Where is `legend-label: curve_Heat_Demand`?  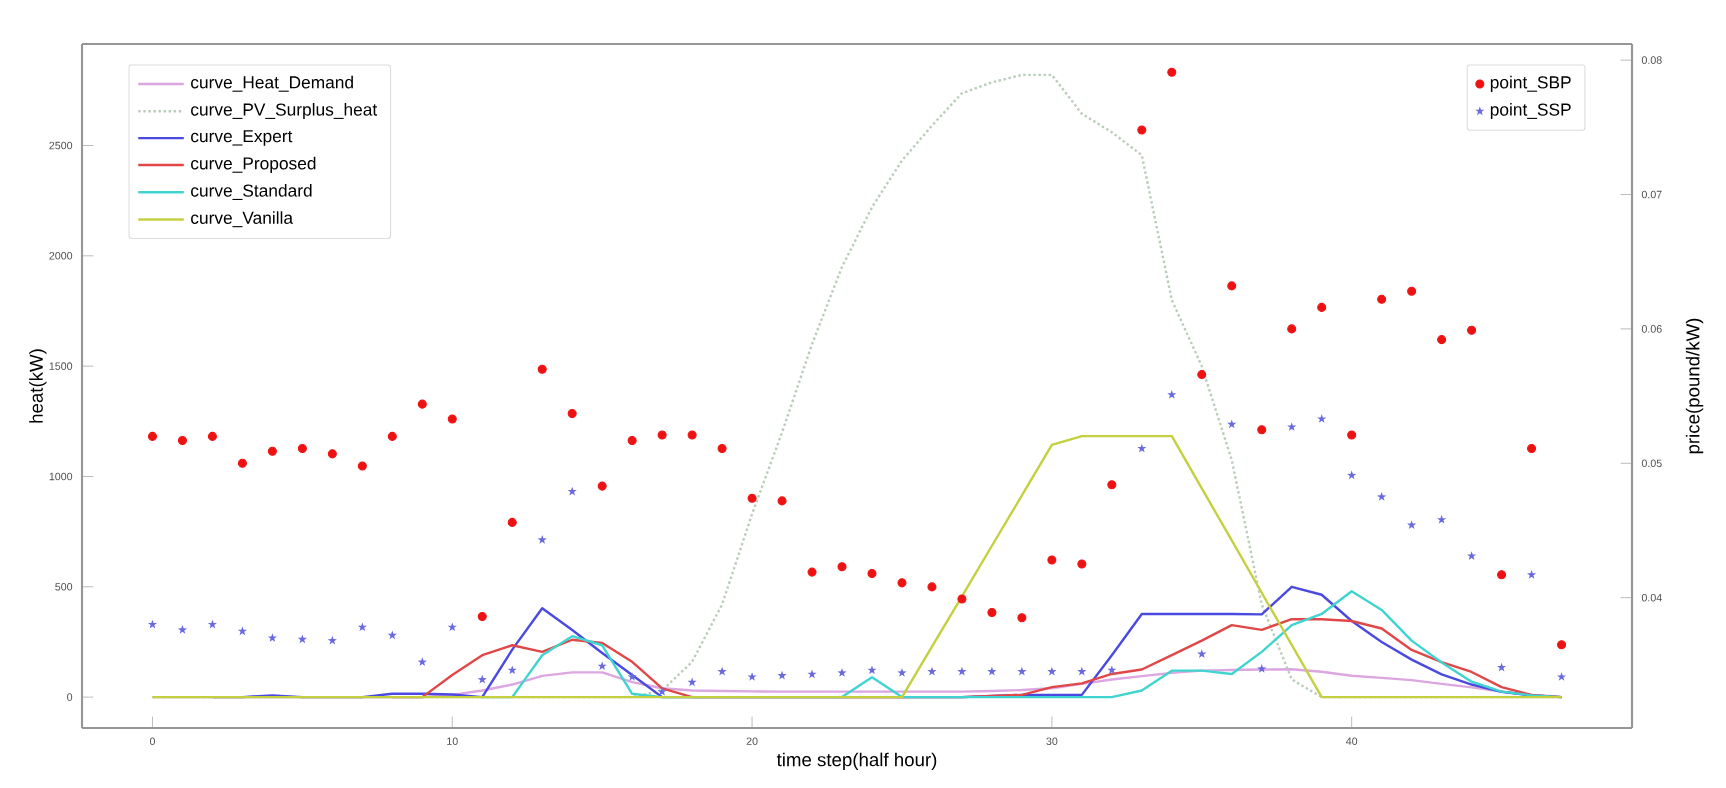 legend-label: curve_Heat_Demand is located at coordinates (272, 83).